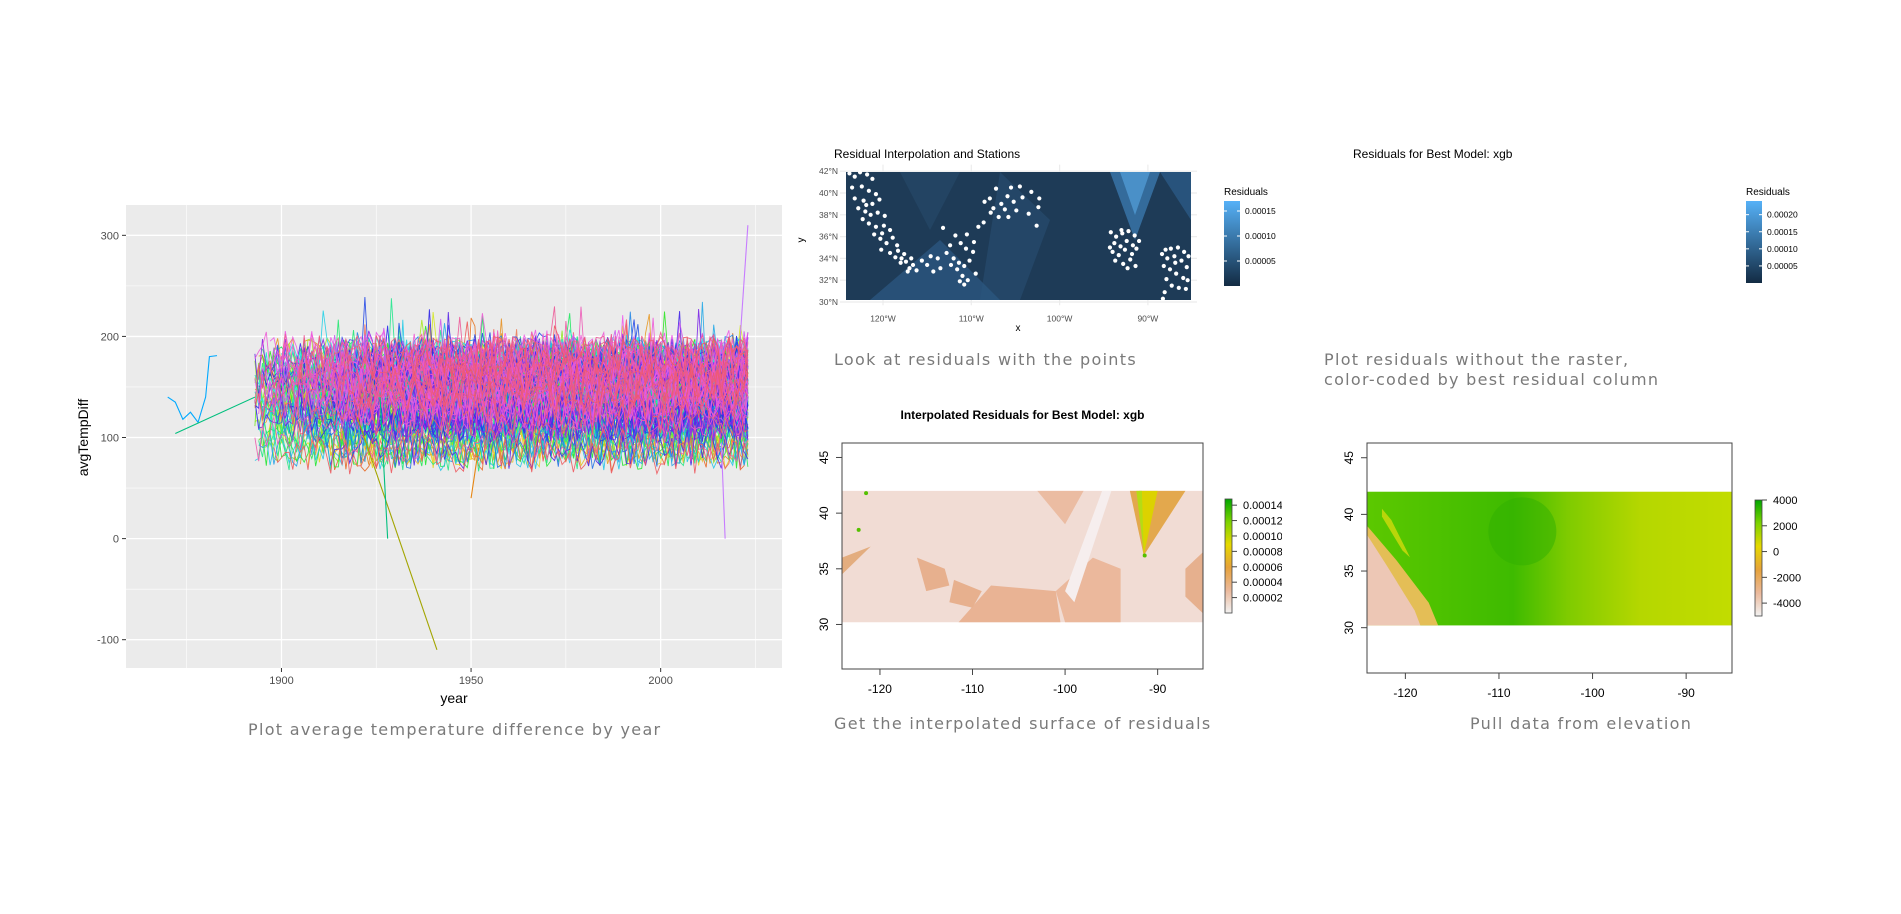 The image size is (1901, 914). What do you see at coordinates (471, 681) in the screenshot?
I see `x-tick-label: 1950` at bounding box center [471, 681].